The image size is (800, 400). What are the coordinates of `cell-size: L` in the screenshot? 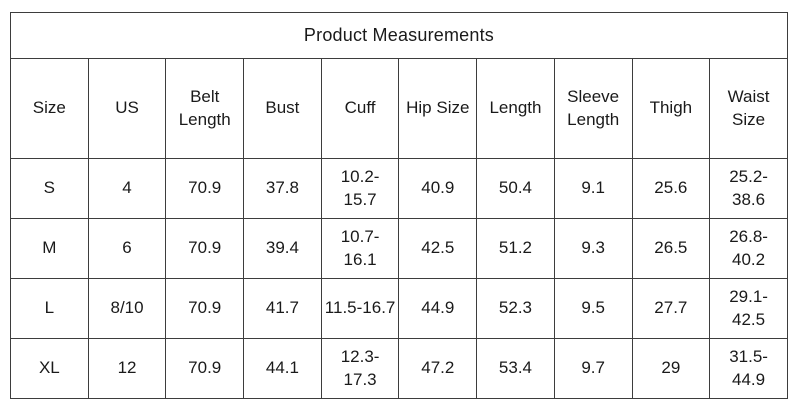 It's located at (49, 308).